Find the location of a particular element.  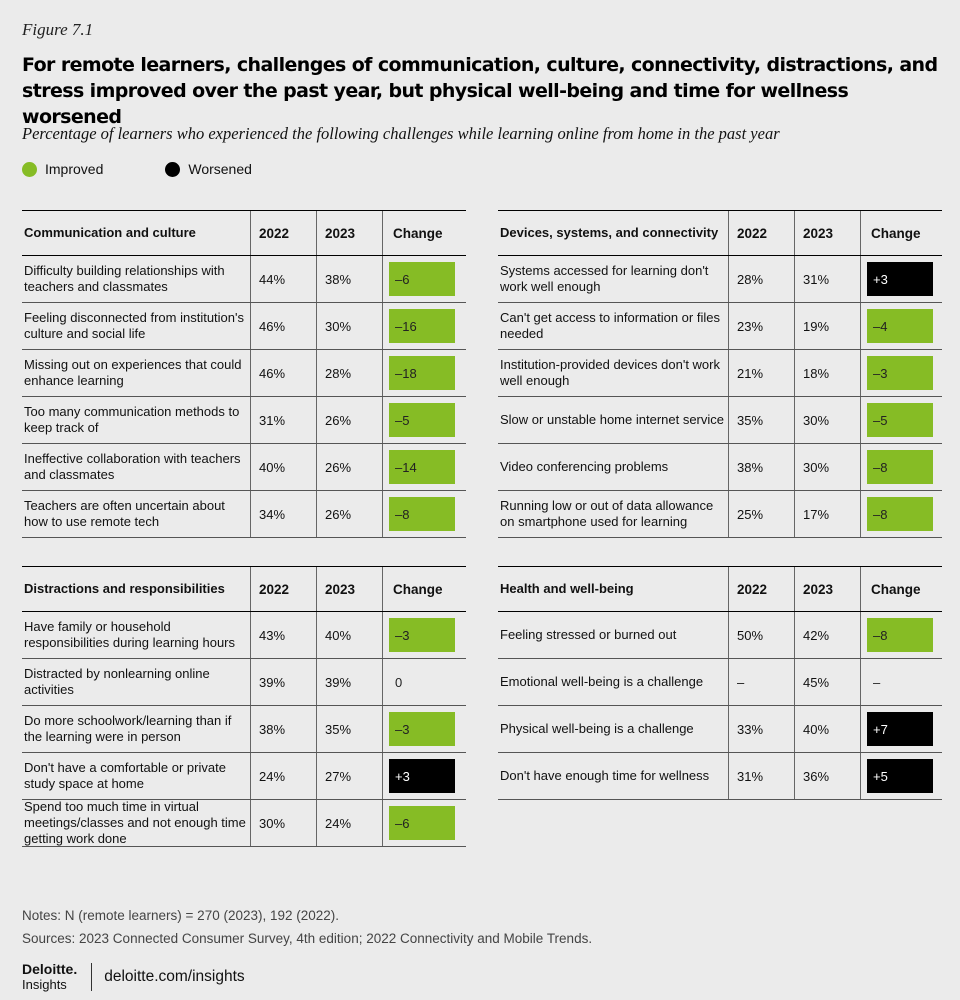

value-2023: 18% is located at coordinates (827, 373).